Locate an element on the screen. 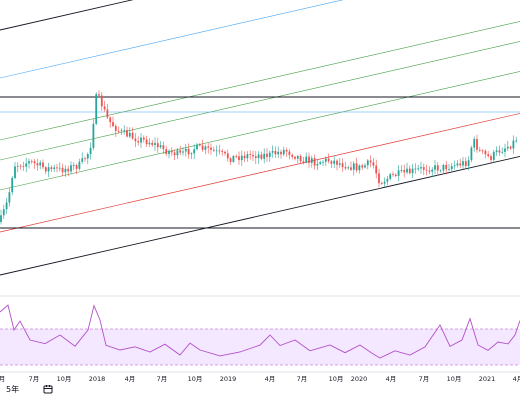  x-tick-label: 2018 is located at coordinates (97, 379).